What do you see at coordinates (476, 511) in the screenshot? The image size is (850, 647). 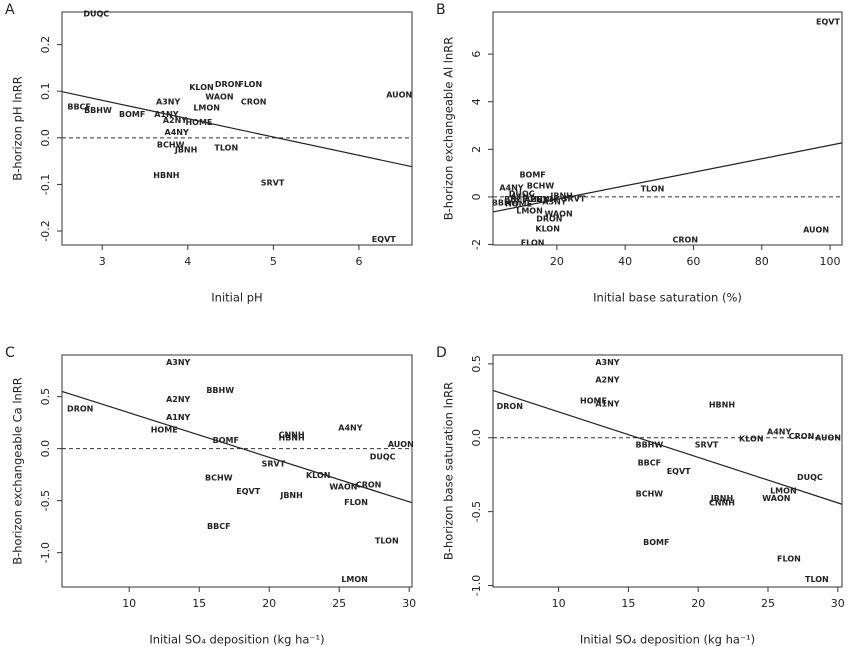 I see `y-tick-label: -0.5` at bounding box center [476, 511].